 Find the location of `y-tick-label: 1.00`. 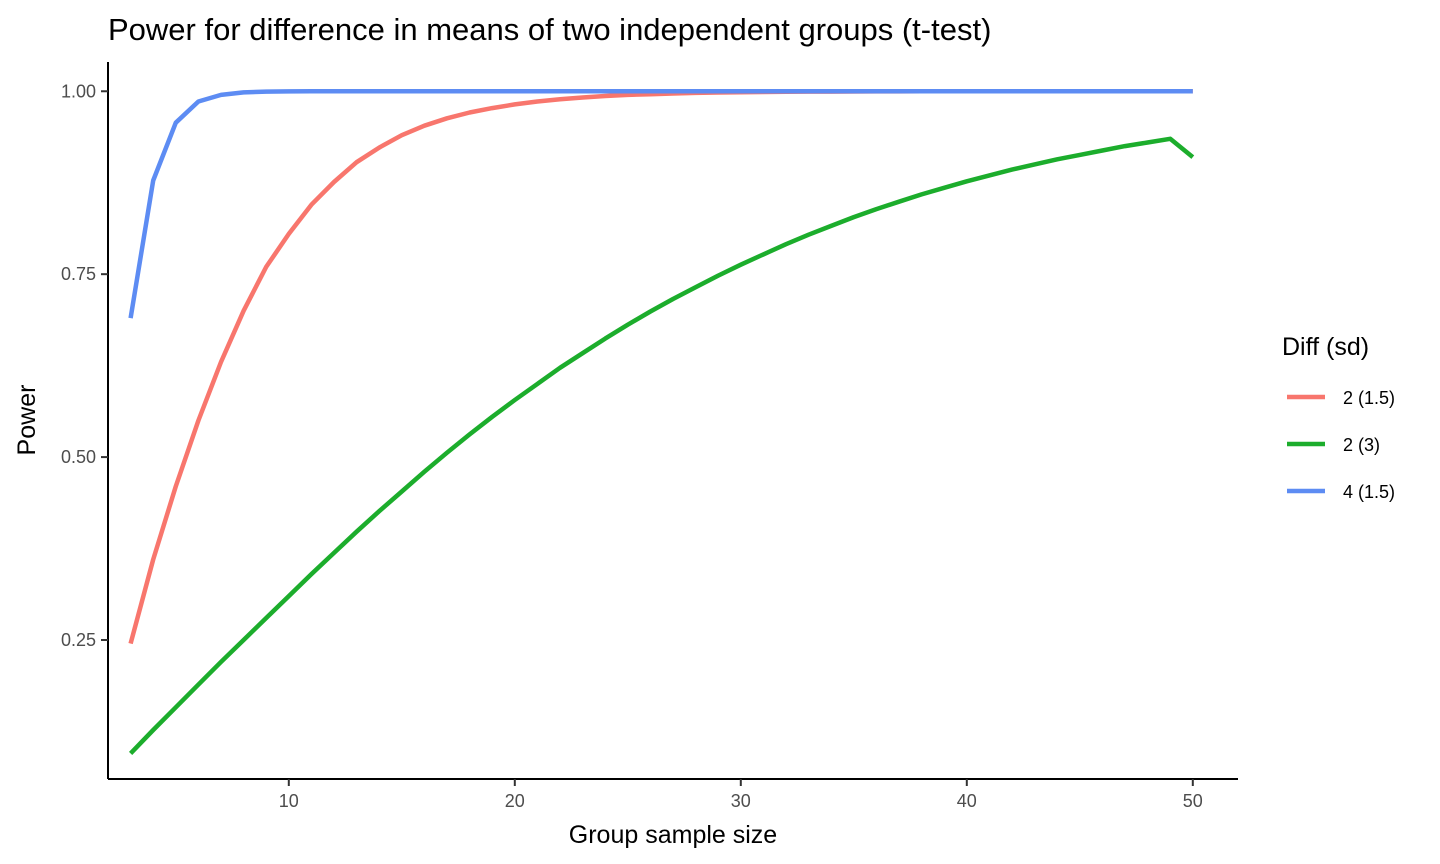

y-tick-label: 1.00 is located at coordinates (78, 91).